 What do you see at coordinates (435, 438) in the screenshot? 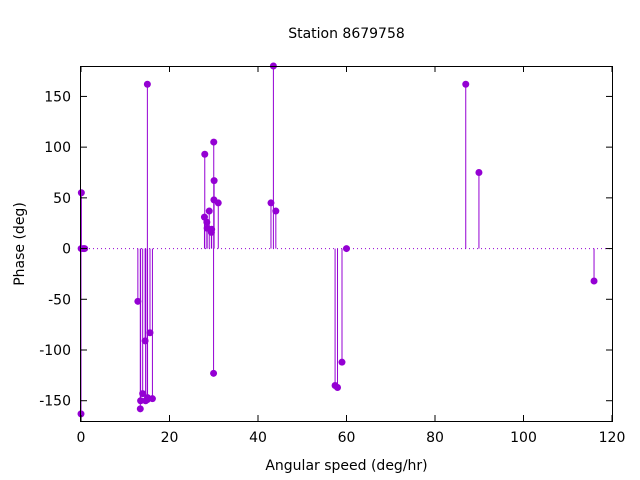
I see `x-tick-label: 80` at bounding box center [435, 438].